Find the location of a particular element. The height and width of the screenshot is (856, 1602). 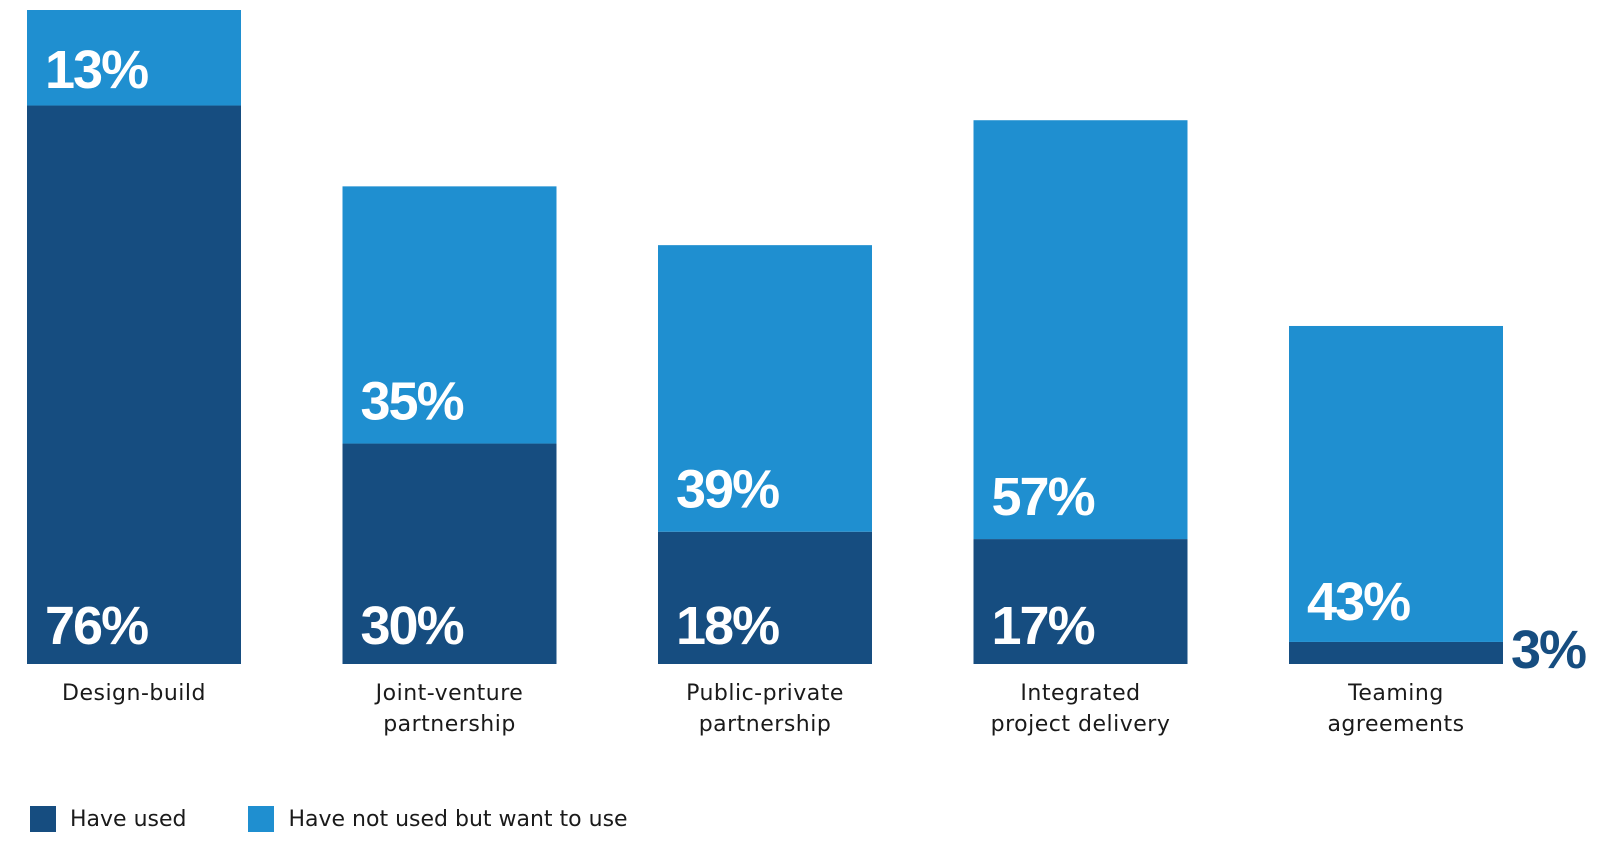

category-label: Design-build is located at coordinates (134, 693).